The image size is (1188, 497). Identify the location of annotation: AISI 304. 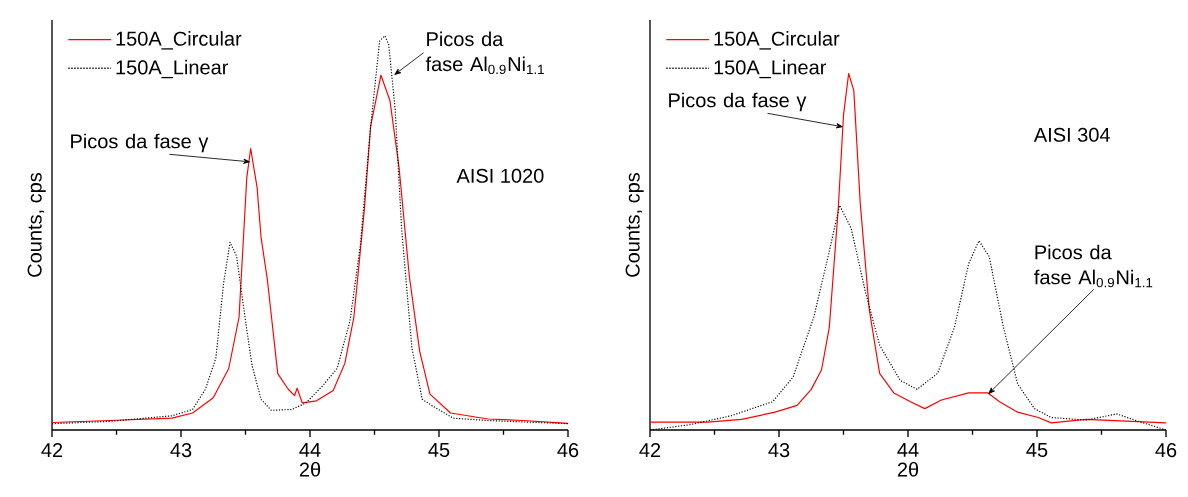
(1071, 134).